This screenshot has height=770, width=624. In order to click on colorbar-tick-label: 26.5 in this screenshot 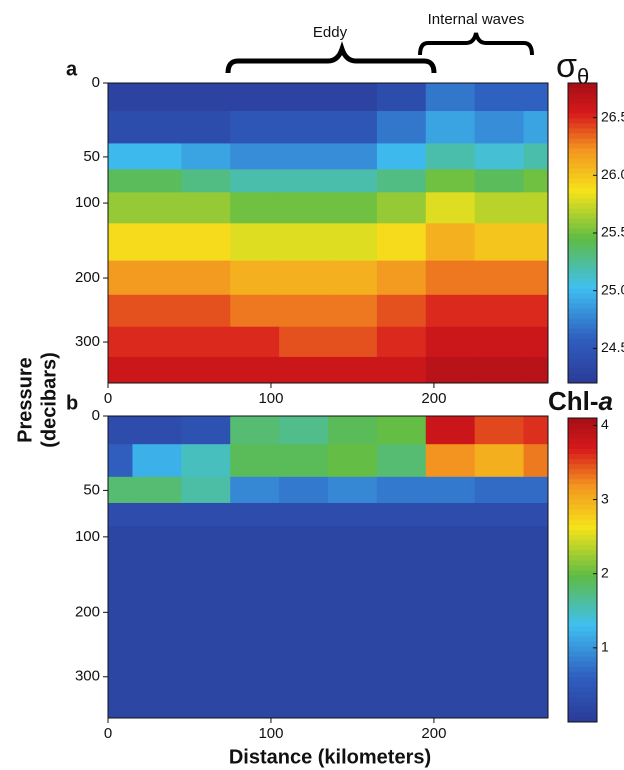, I will do `click(612, 116)`.